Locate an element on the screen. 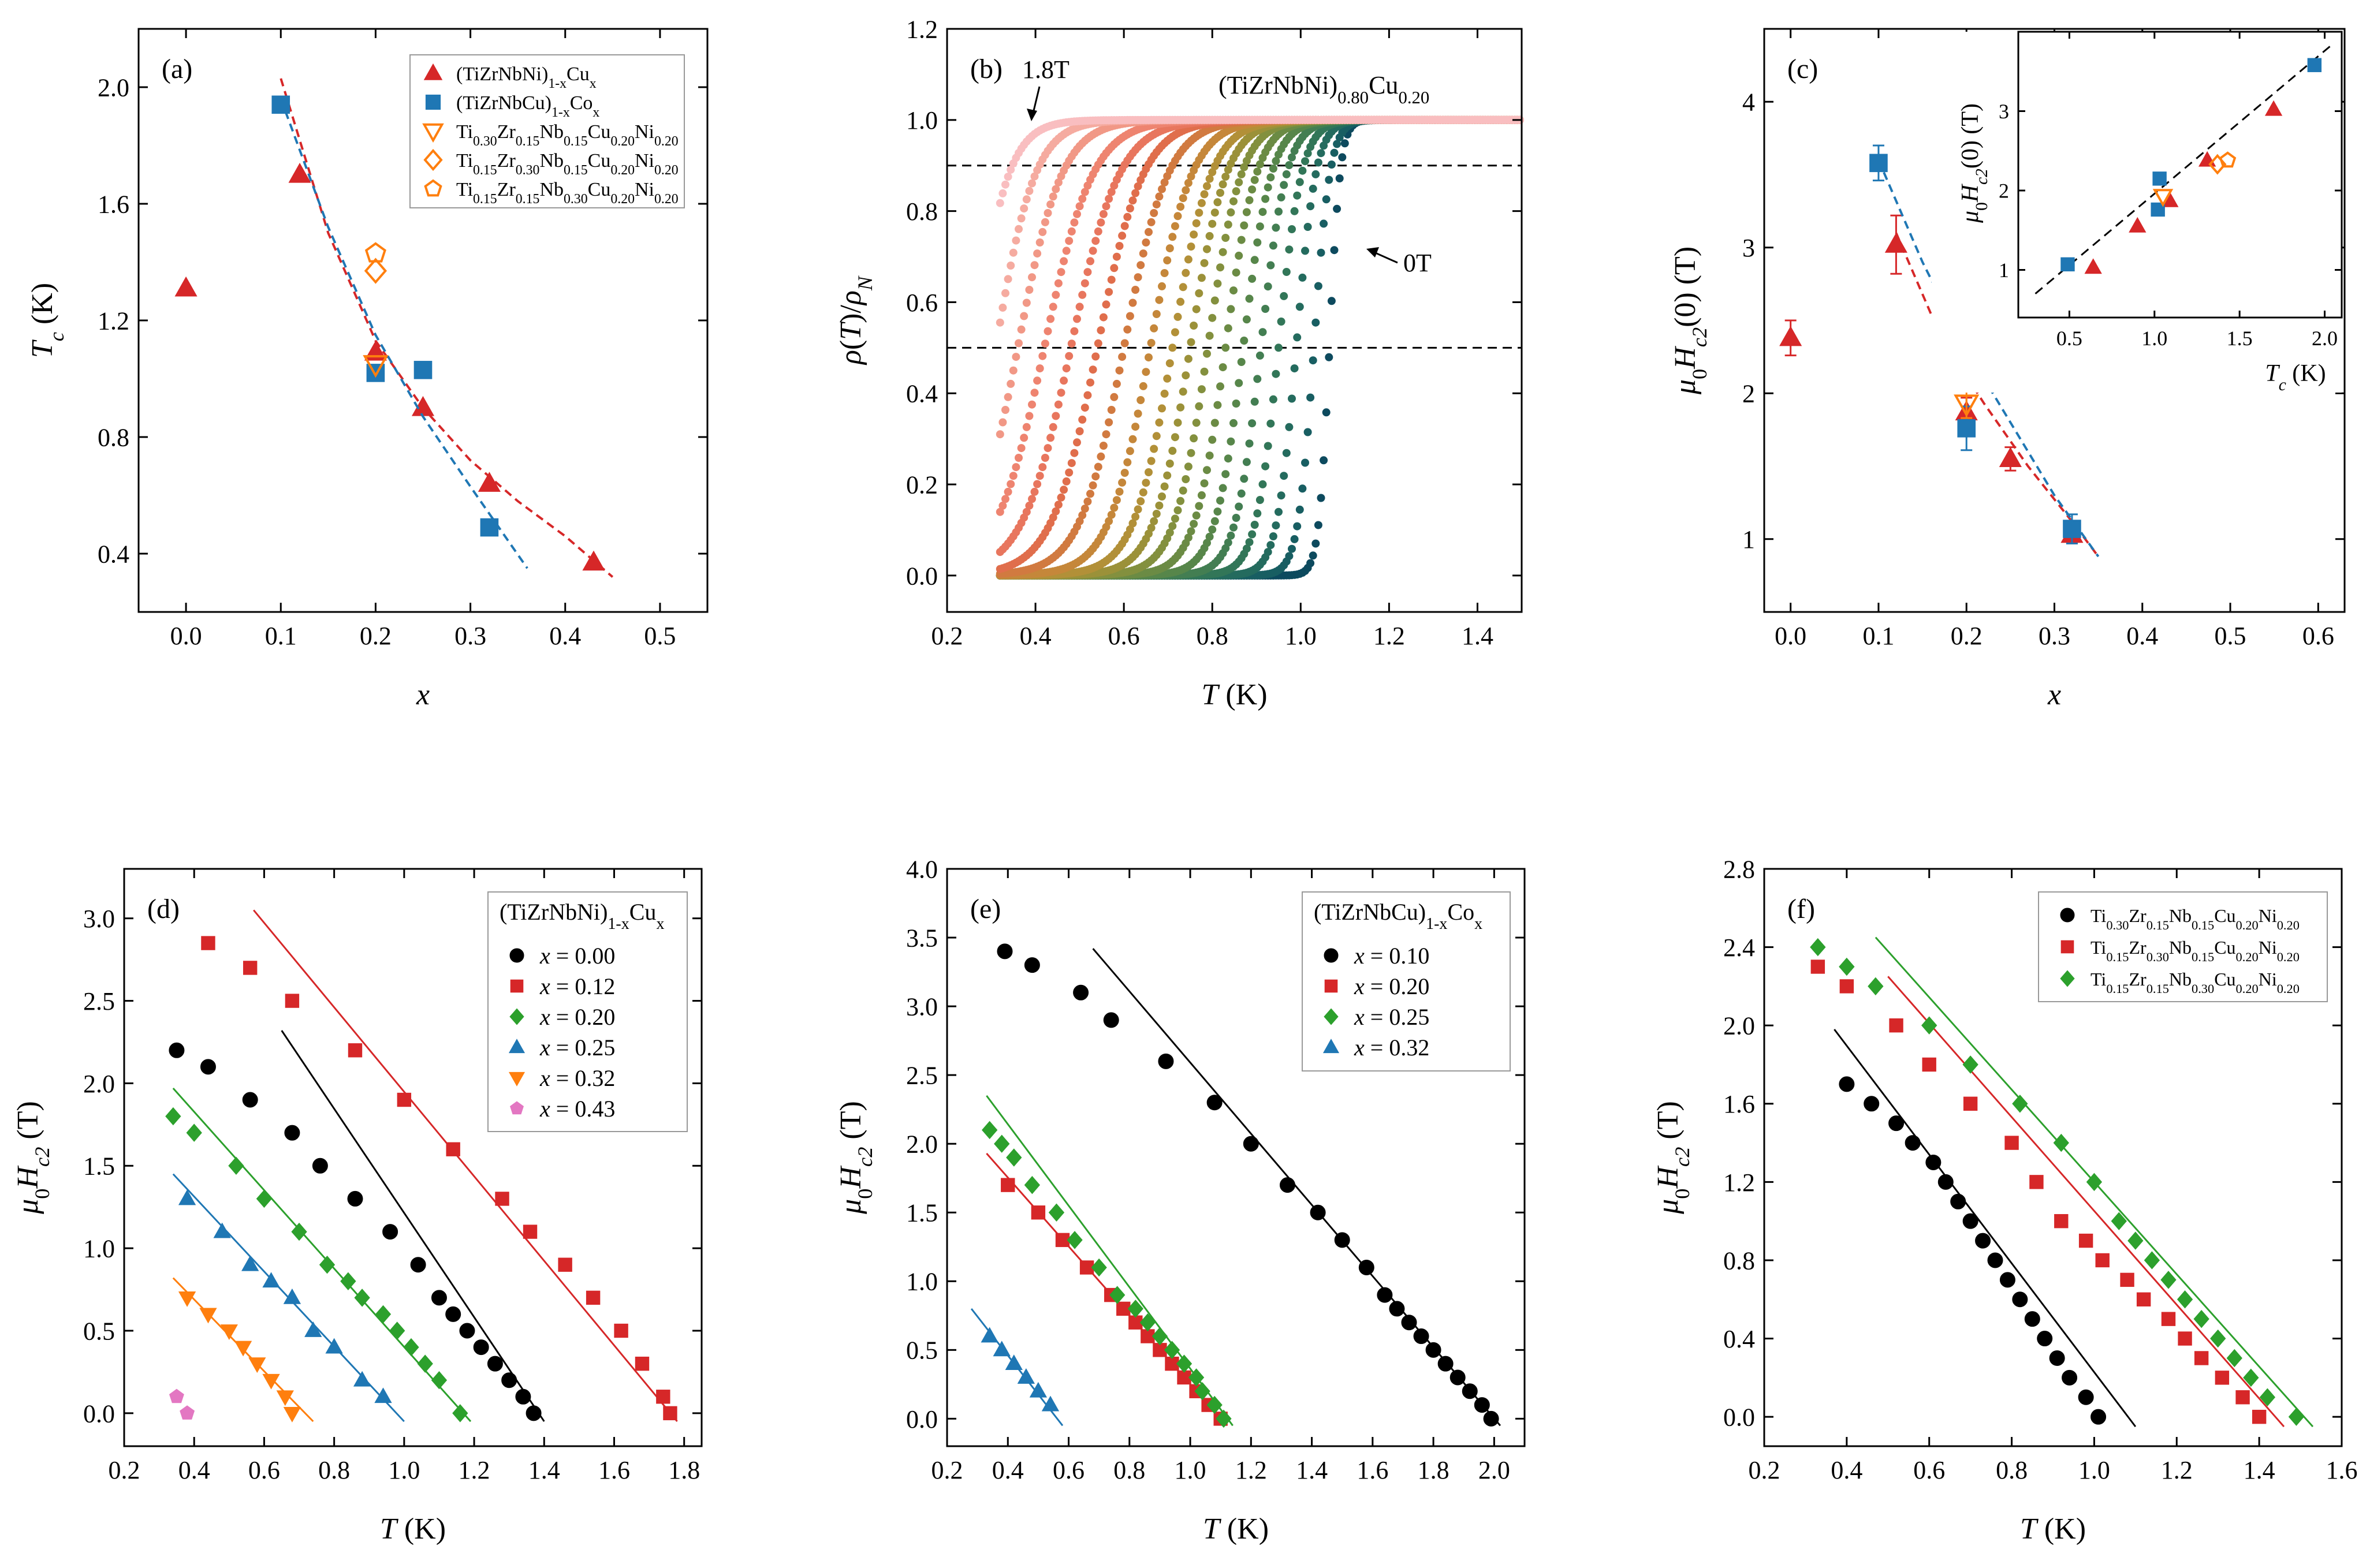 Image resolution: width=2370 pixels, height=1568 pixels. x-tick-label: 0.6 is located at coordinates (1069, 1470).